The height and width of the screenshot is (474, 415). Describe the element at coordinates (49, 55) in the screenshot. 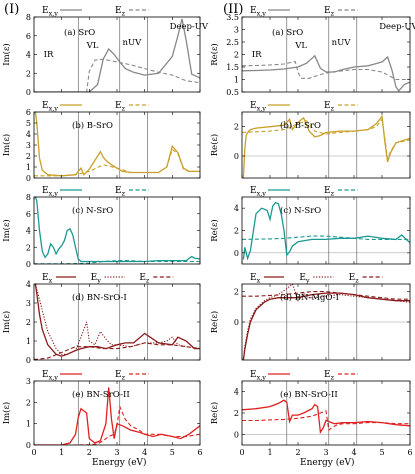

I see `region-label: IR` at that location.